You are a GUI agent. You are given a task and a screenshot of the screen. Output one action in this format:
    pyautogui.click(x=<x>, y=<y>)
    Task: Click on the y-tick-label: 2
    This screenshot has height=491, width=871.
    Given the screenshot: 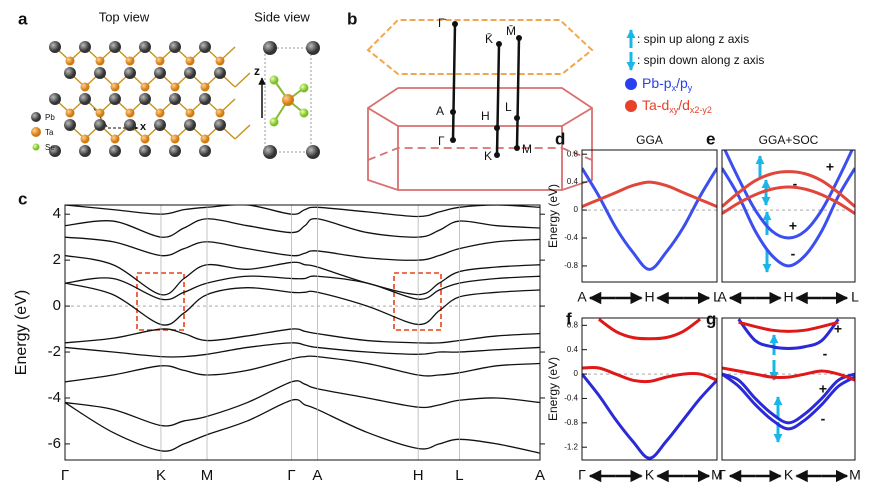 What is the action you would take?
    pyautogui.click(x=57, y=259)
    